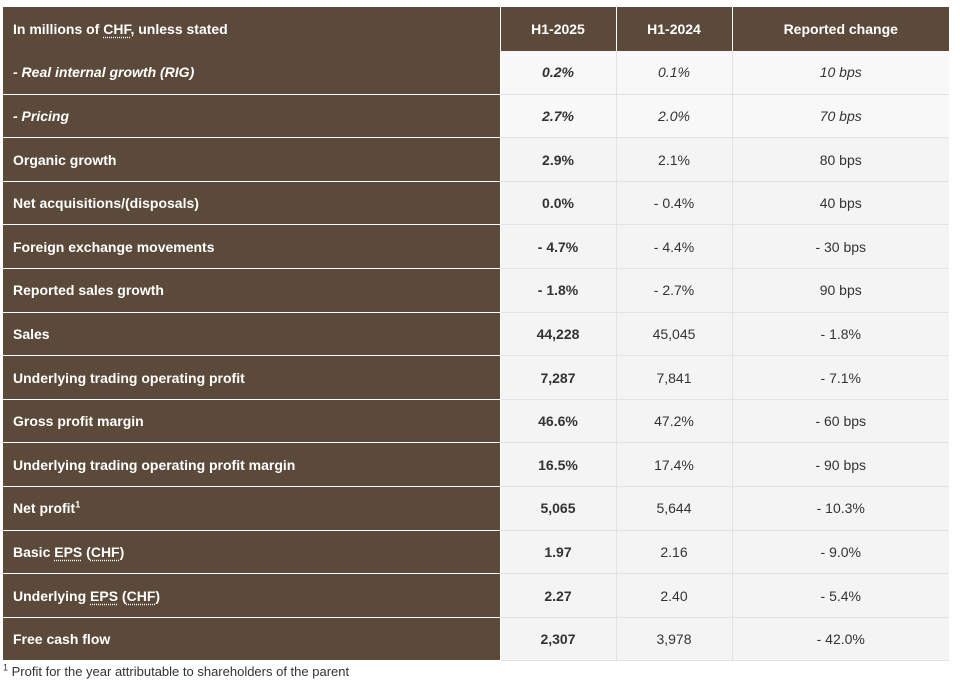 The image size is (960, 690). I want to click on value-h1-2025: 16.5%, so click(558, 465).